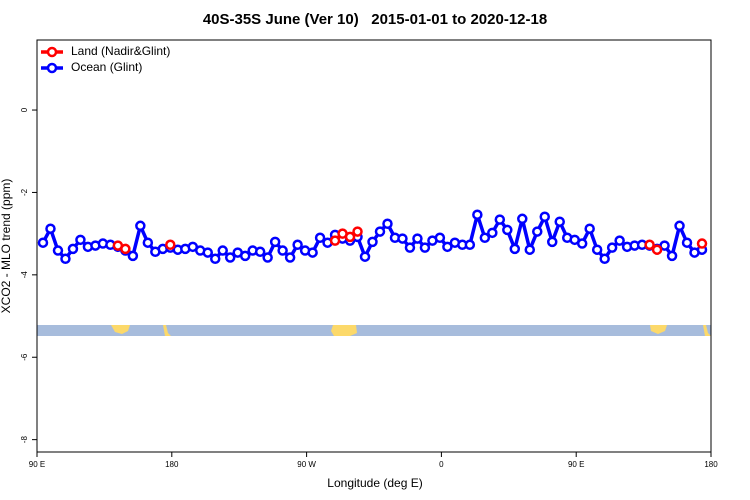 Image resolution: width=750 pixels, height=500 pixels. I want to click on y-tick-label: -4, so click(24, 275).